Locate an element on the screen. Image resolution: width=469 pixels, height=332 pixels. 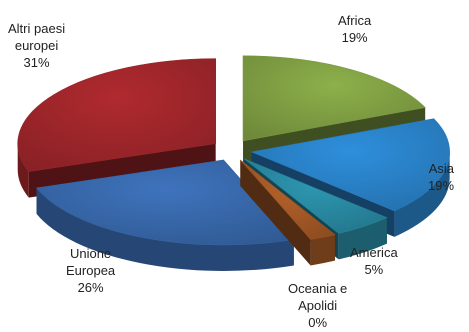
label-unione-europea: Unione Europea 26% is located at coordinates (90, 270).